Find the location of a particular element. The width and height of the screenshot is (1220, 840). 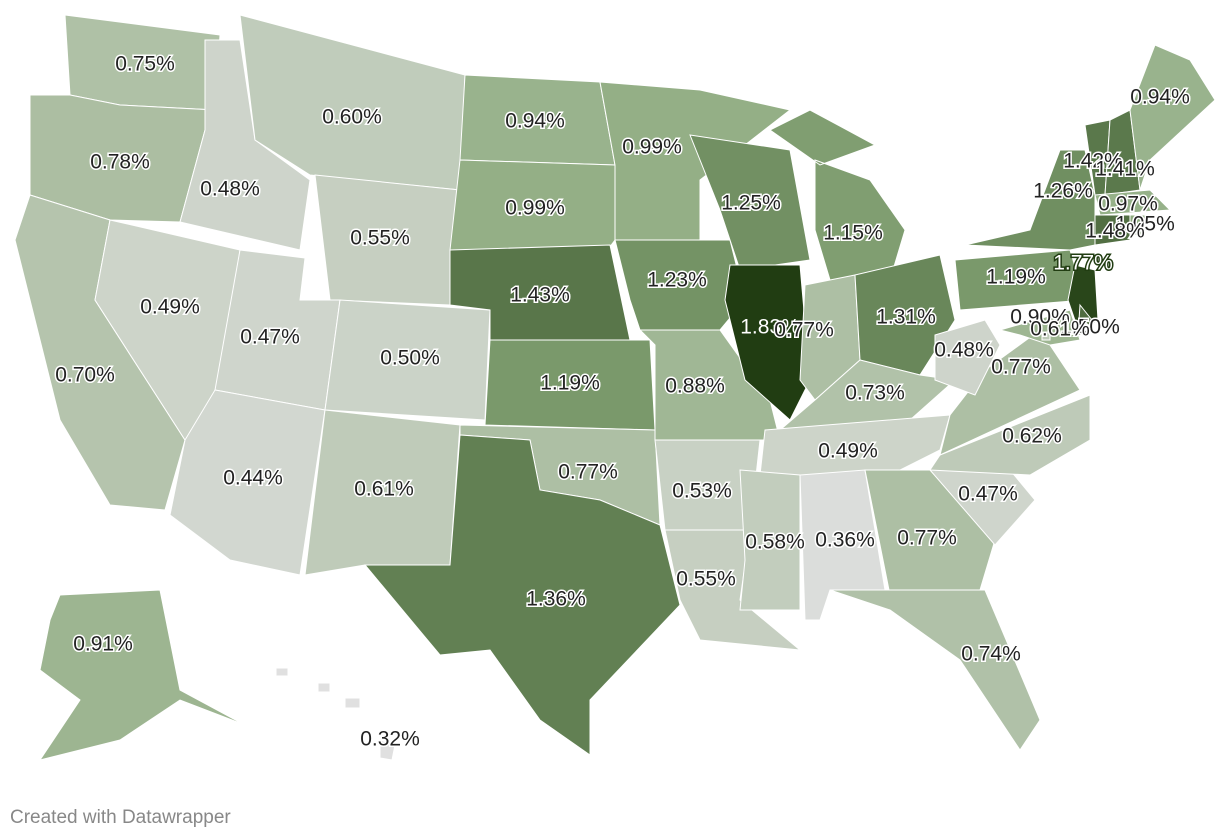

value-label: 1.36% is located at coordinates (556, 599).